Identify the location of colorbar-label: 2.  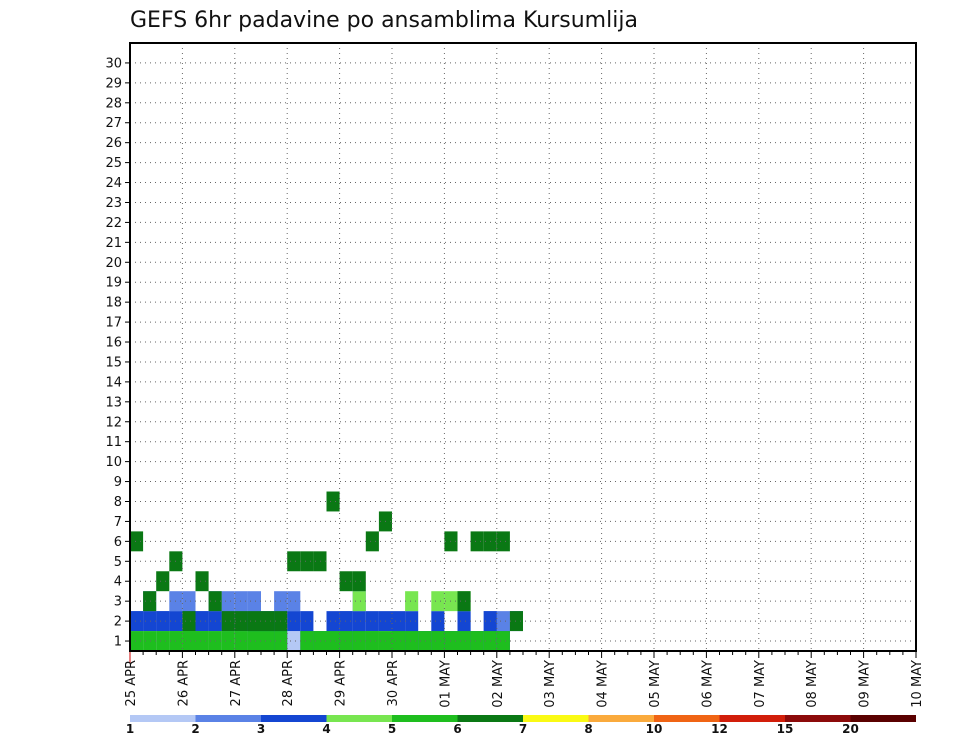
(195, 729).